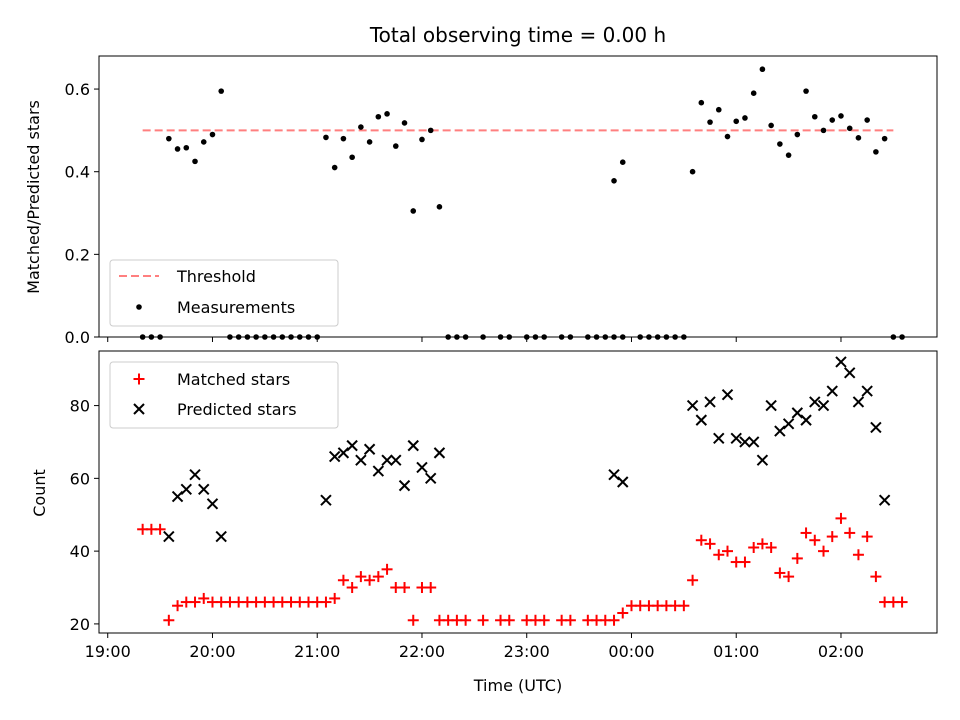 The width and height of the screenshot is (960, 720). Describe the element at coordinates (527, 651) in the screenshot. I see `x-tick-label: 23:00` at that location.